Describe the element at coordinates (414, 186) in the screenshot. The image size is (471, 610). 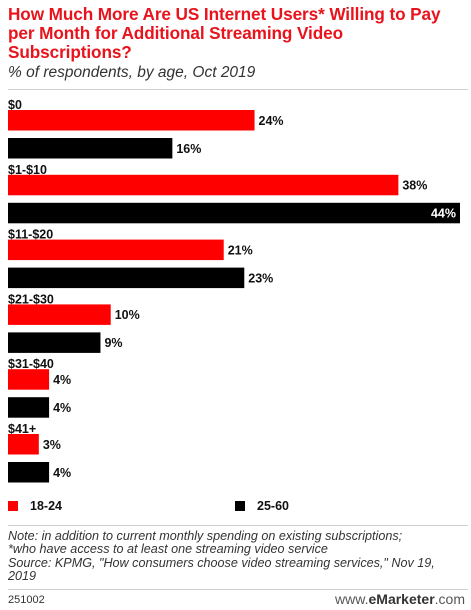
I see `data-label-18-24-1-10: 38%` at that location.